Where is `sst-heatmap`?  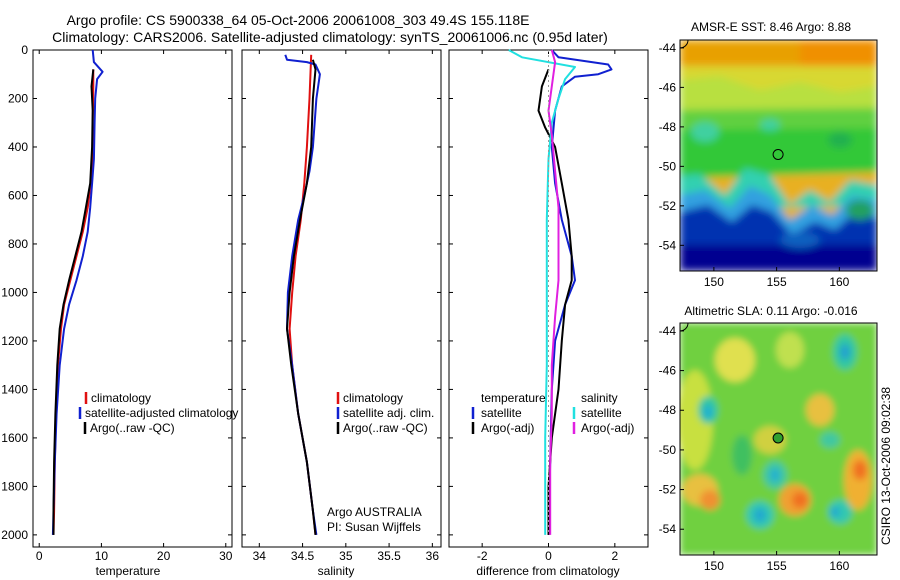
sst-heatmap is located at coordinates (778, 155).